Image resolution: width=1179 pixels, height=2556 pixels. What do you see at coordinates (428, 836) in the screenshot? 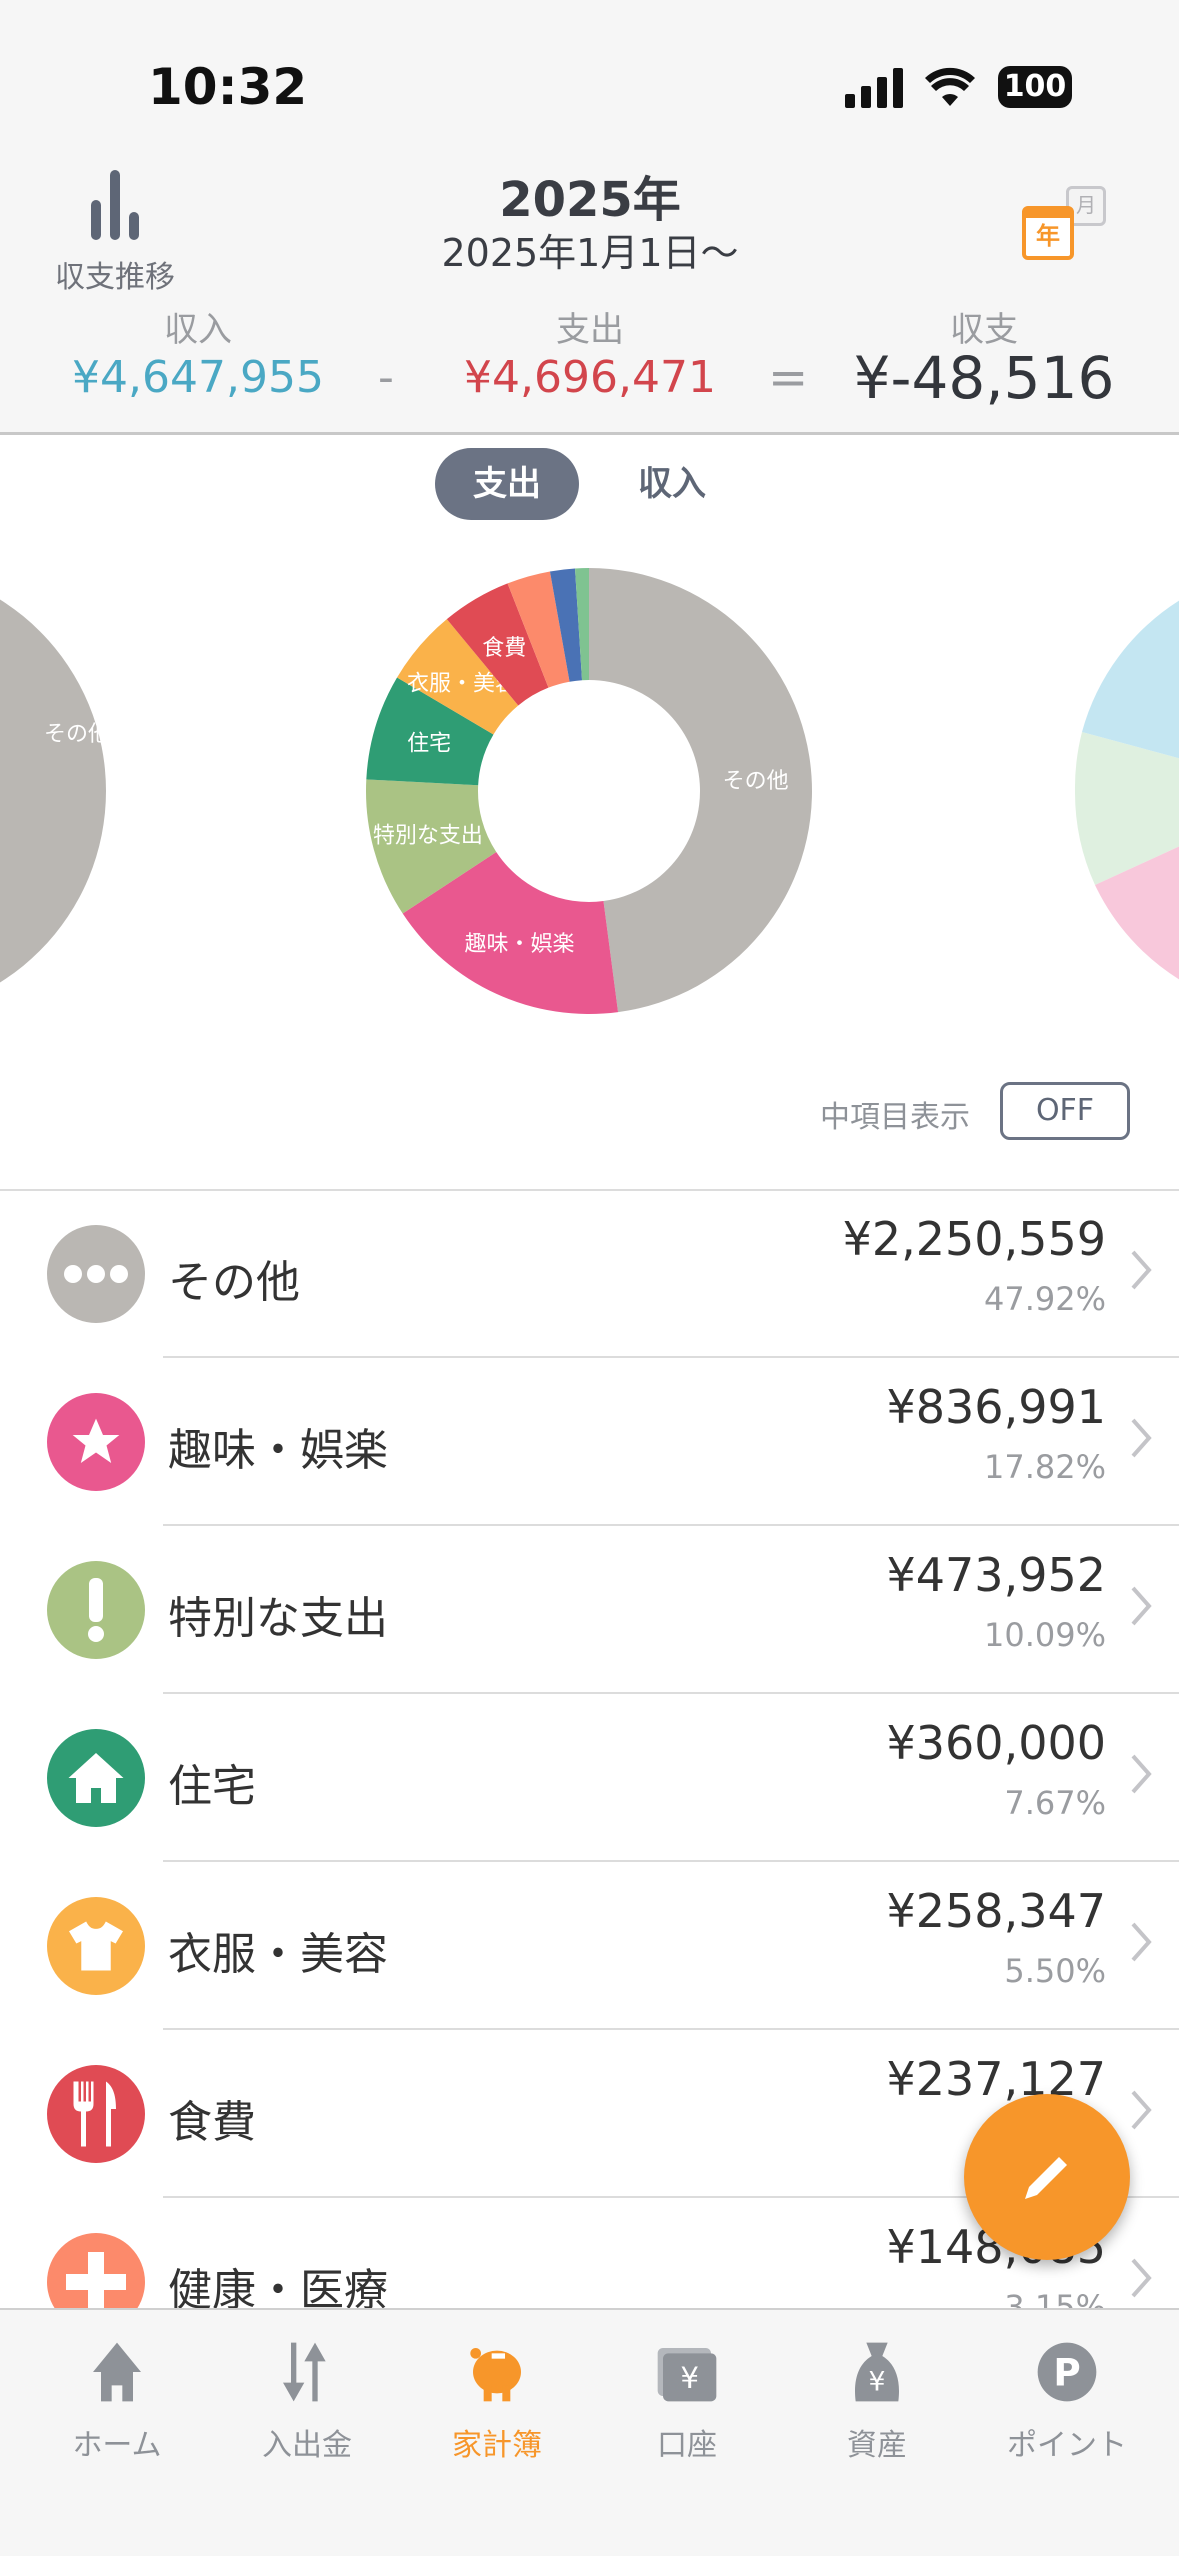
I see `donut-slice-label: 特別な支出` at bounding box center [428, 836].